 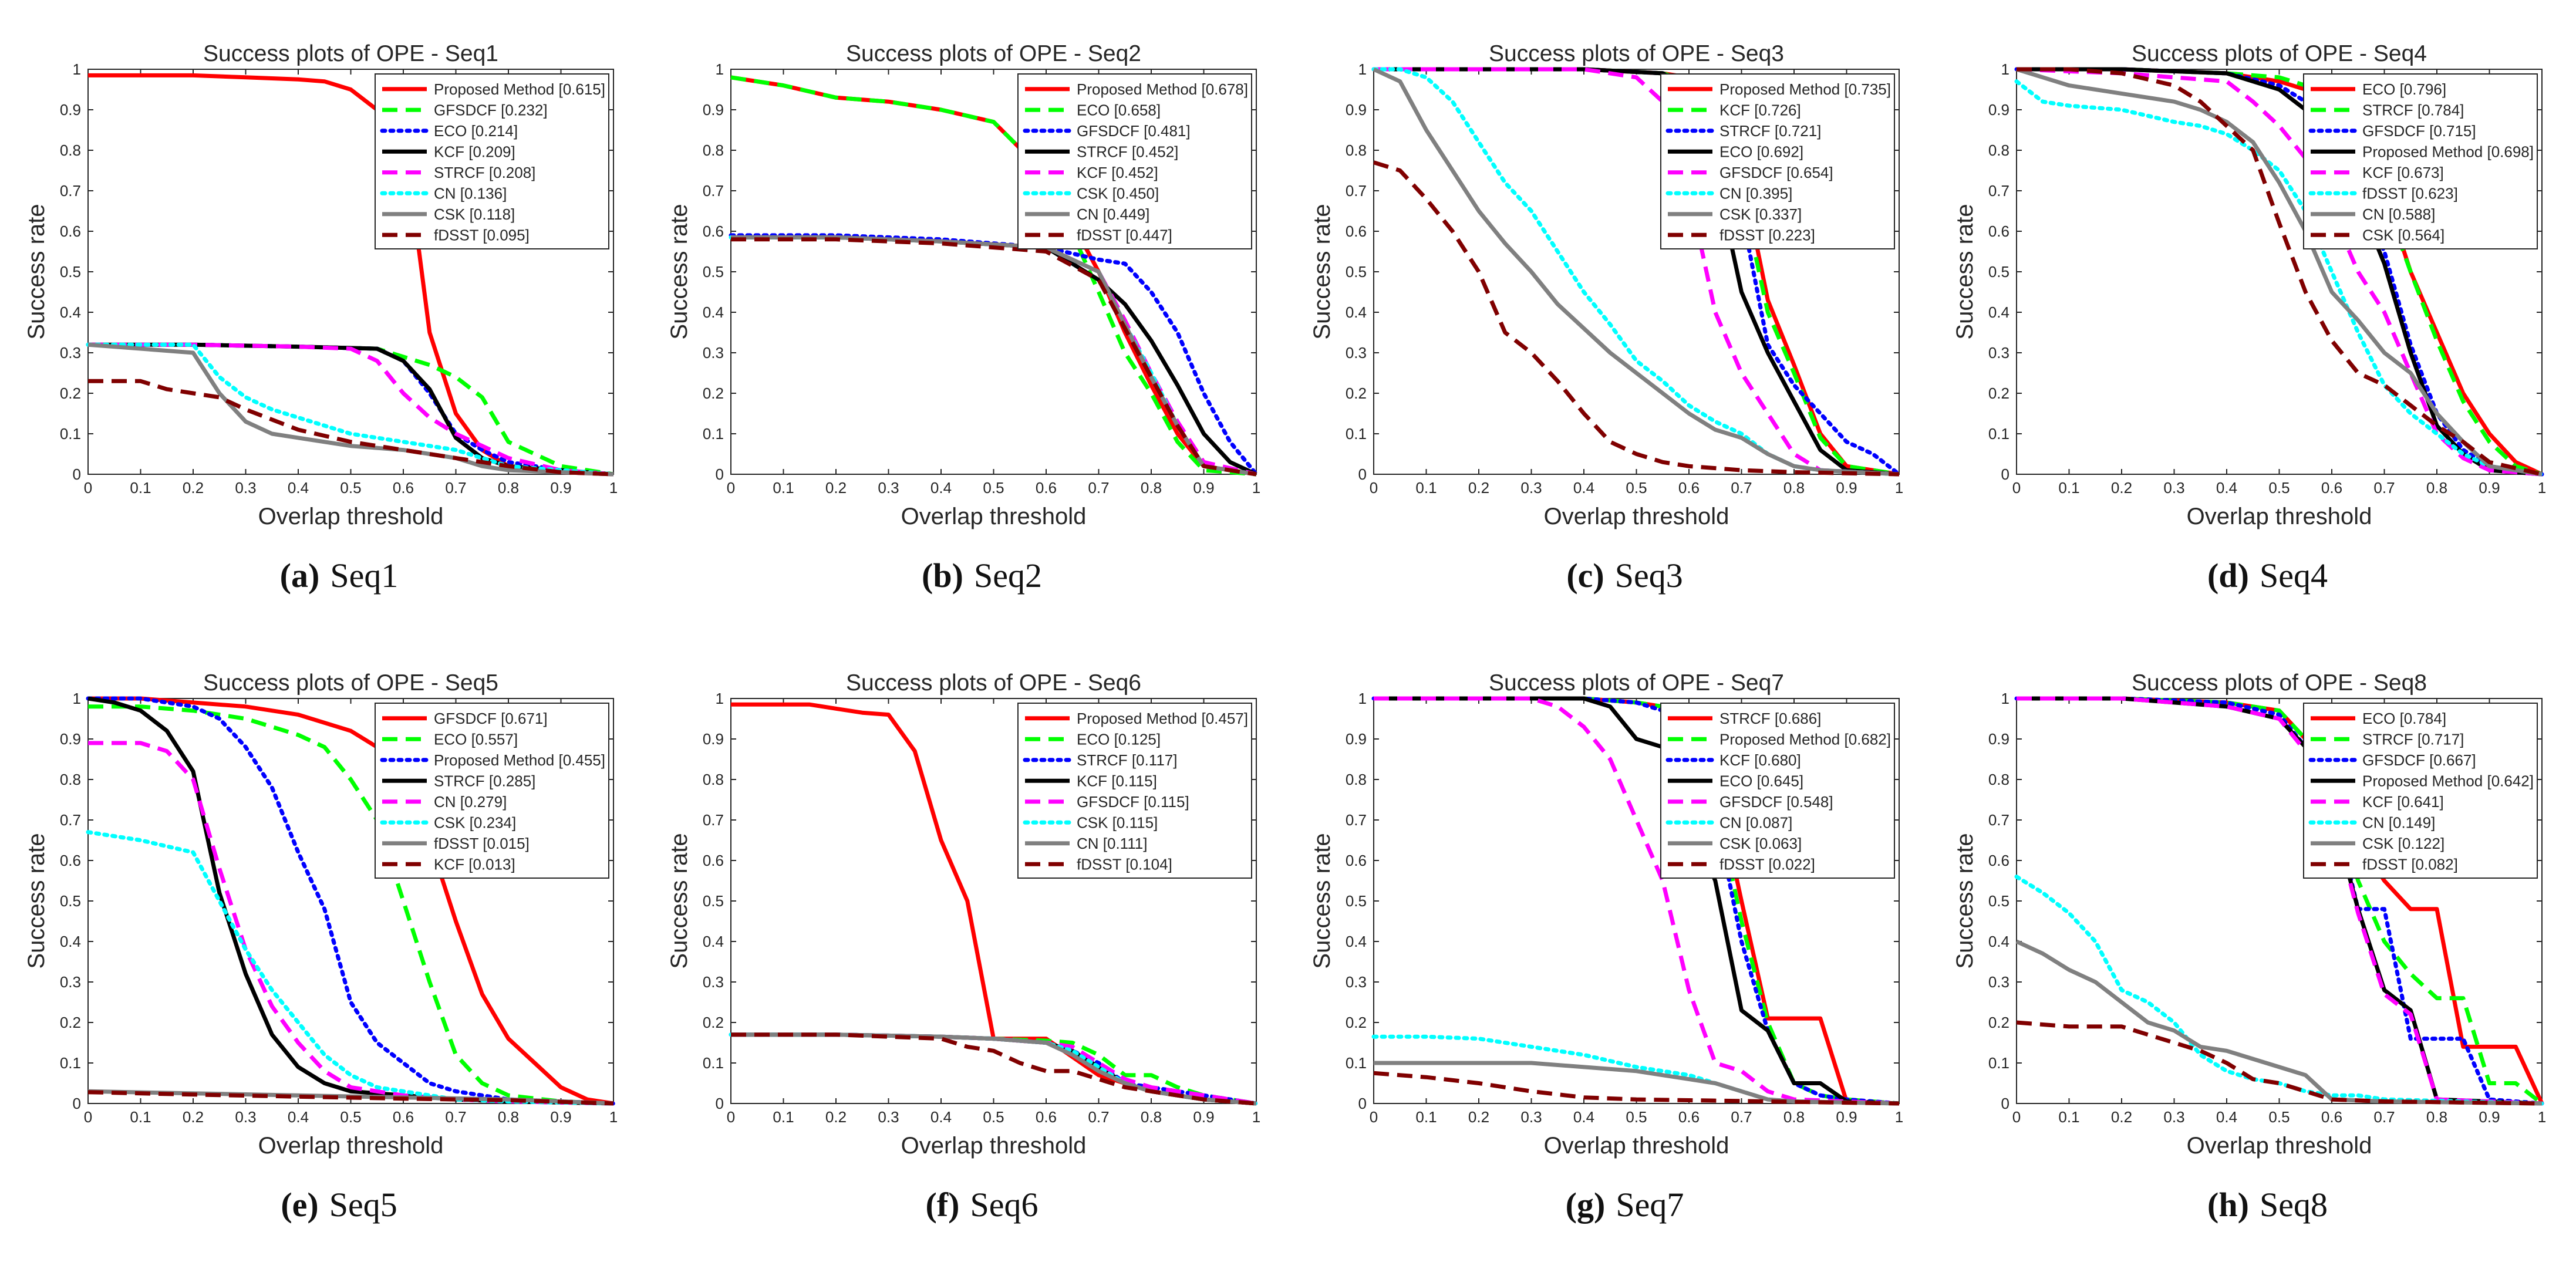 I want to click on y-tick-label: 0, so click(x=1362, y=474).